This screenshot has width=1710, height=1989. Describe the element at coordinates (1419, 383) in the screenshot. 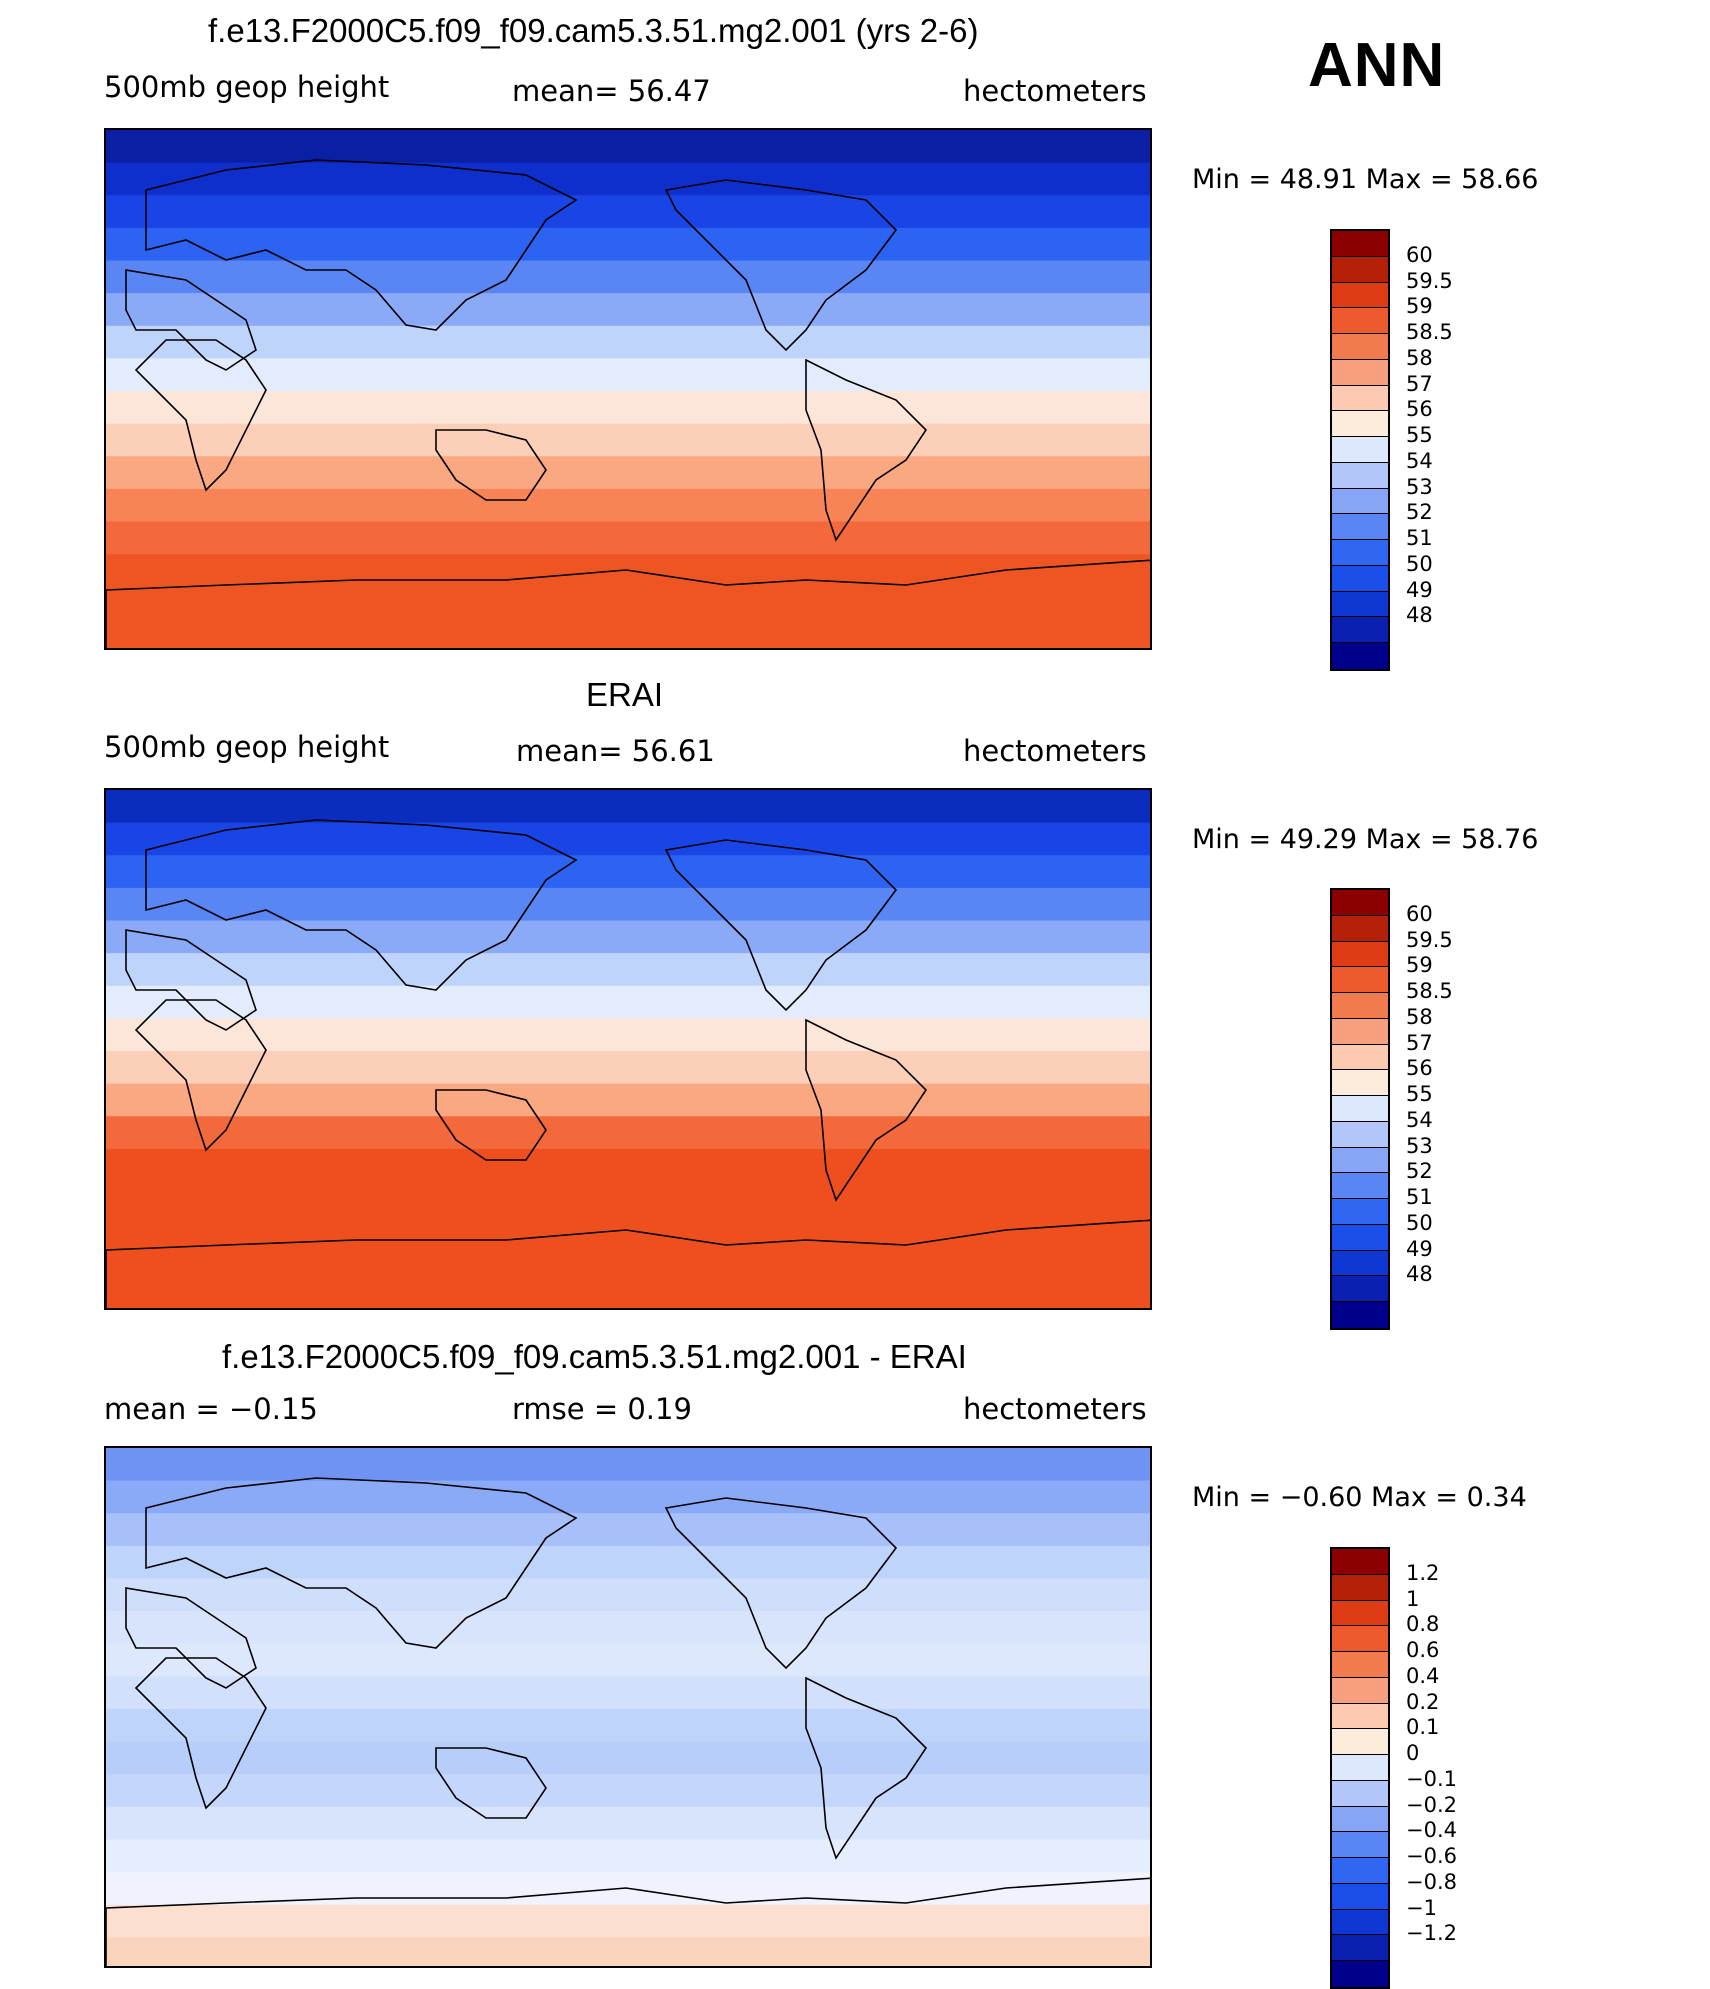

I see `colorbar-tick-label: 57` at that location.